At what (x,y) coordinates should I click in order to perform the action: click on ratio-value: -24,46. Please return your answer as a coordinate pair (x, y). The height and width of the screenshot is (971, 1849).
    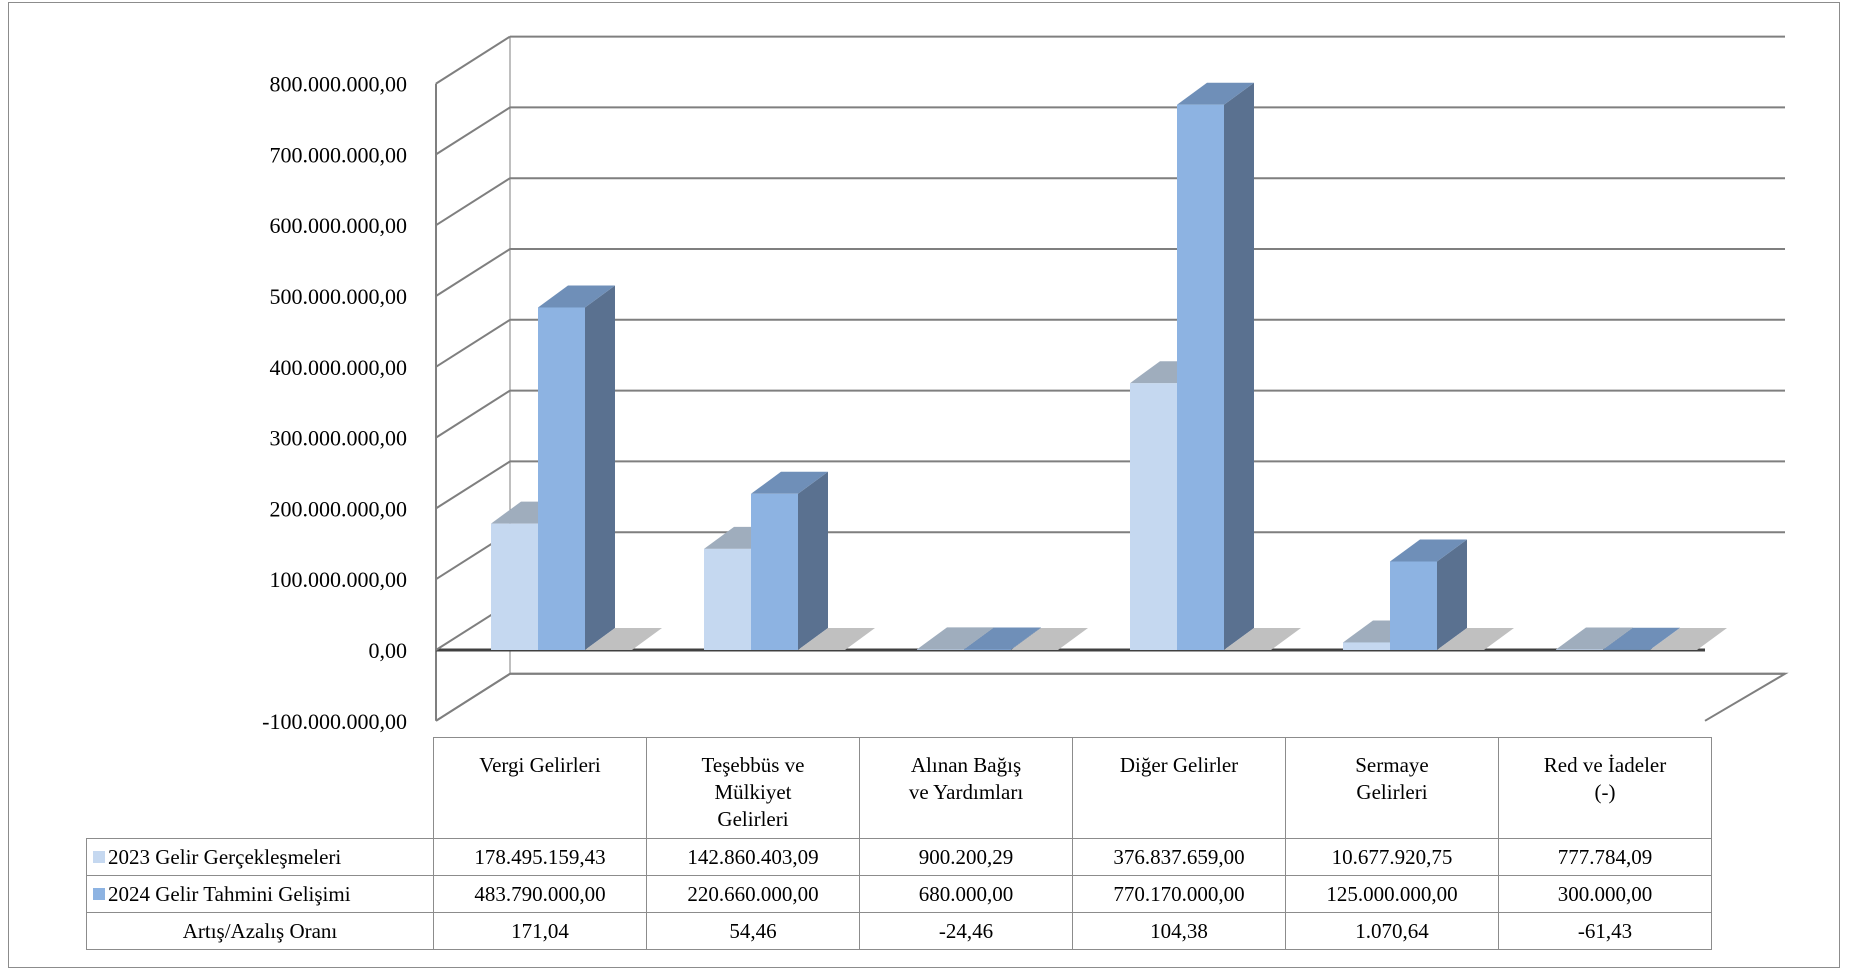
    Looking at the image, I should click on (966, 931).